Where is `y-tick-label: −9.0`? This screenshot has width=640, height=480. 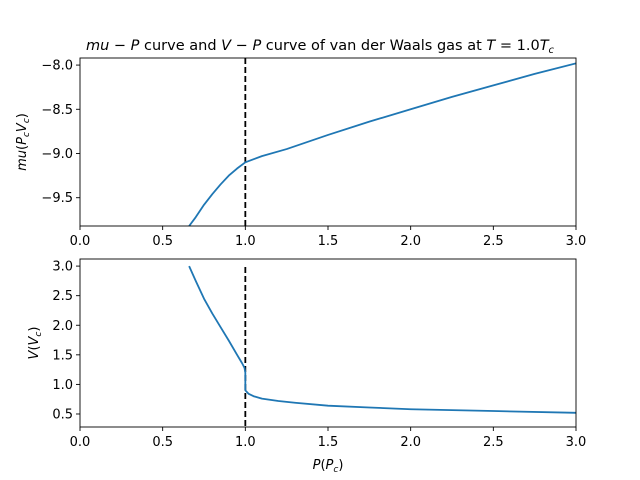 y-tick-label: −9.0 is located at coordinates (57, 154).